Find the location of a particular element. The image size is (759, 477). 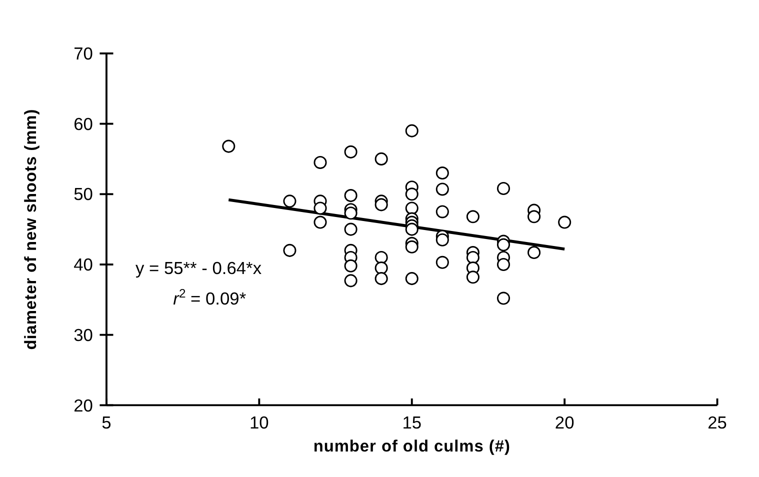

x-axis-title: number of old culms (#) is located at coordinates (411, 447).